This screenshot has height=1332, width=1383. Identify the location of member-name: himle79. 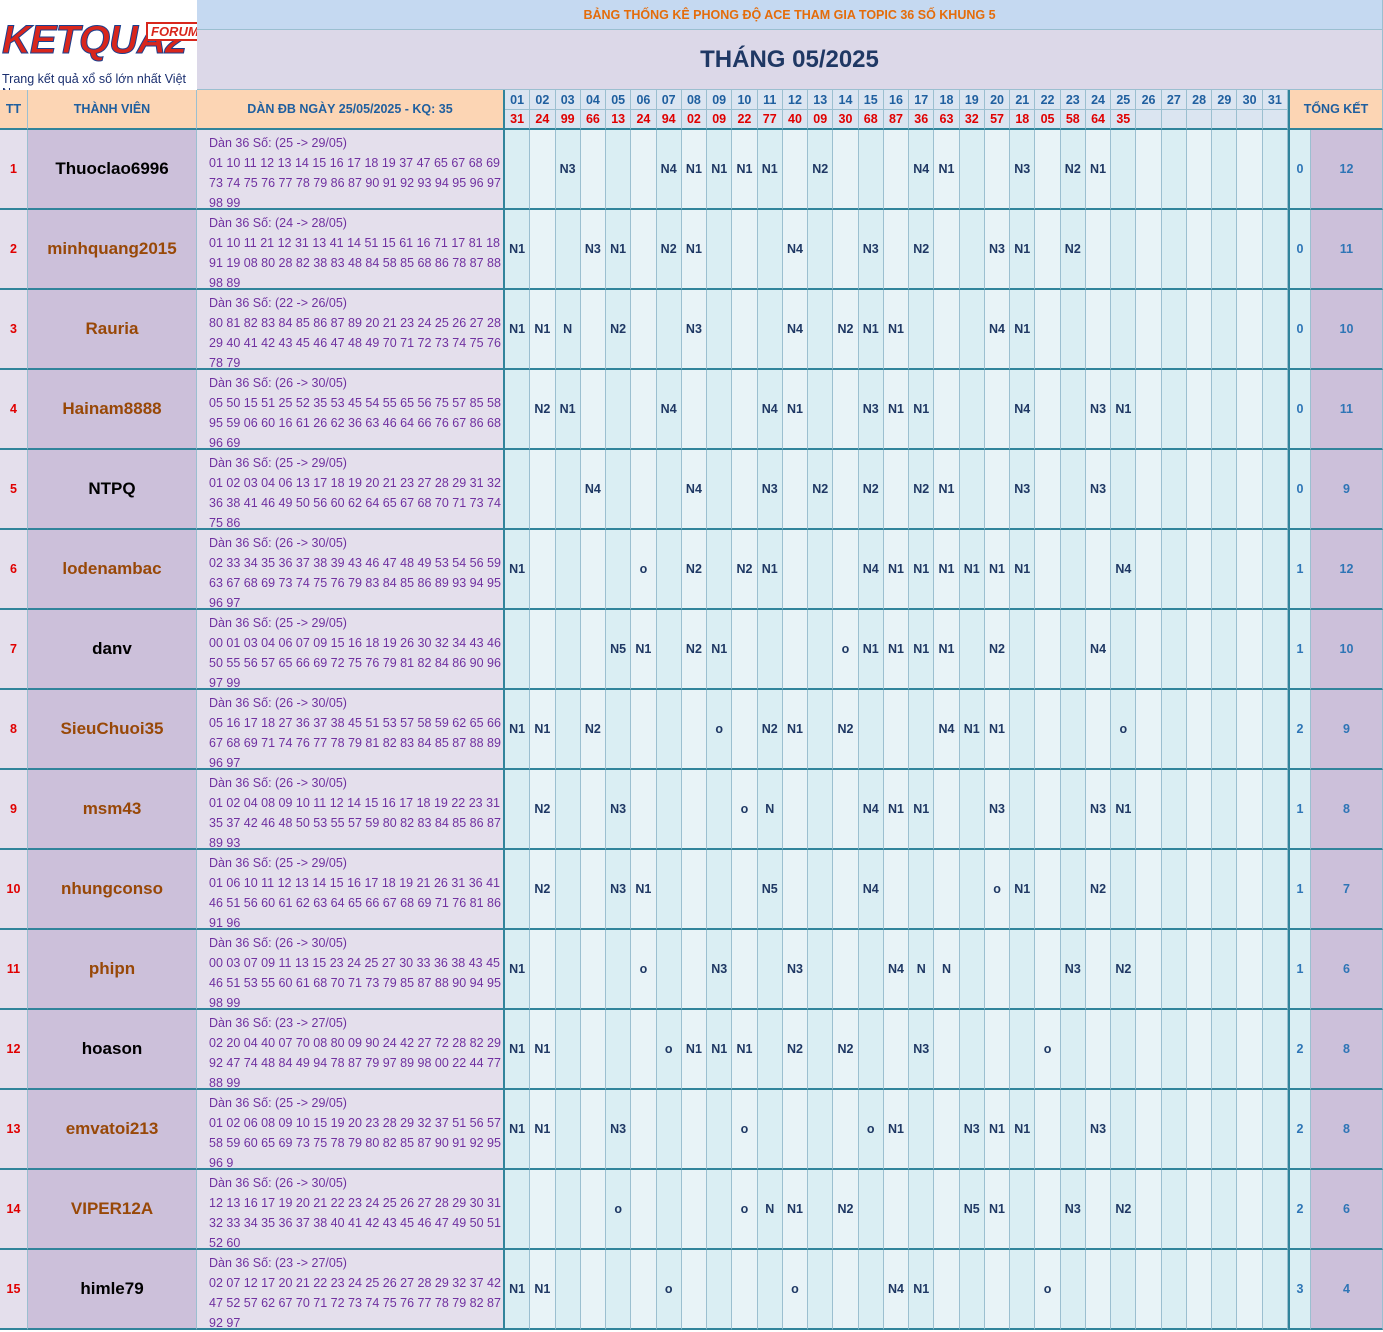
(112, 1290).